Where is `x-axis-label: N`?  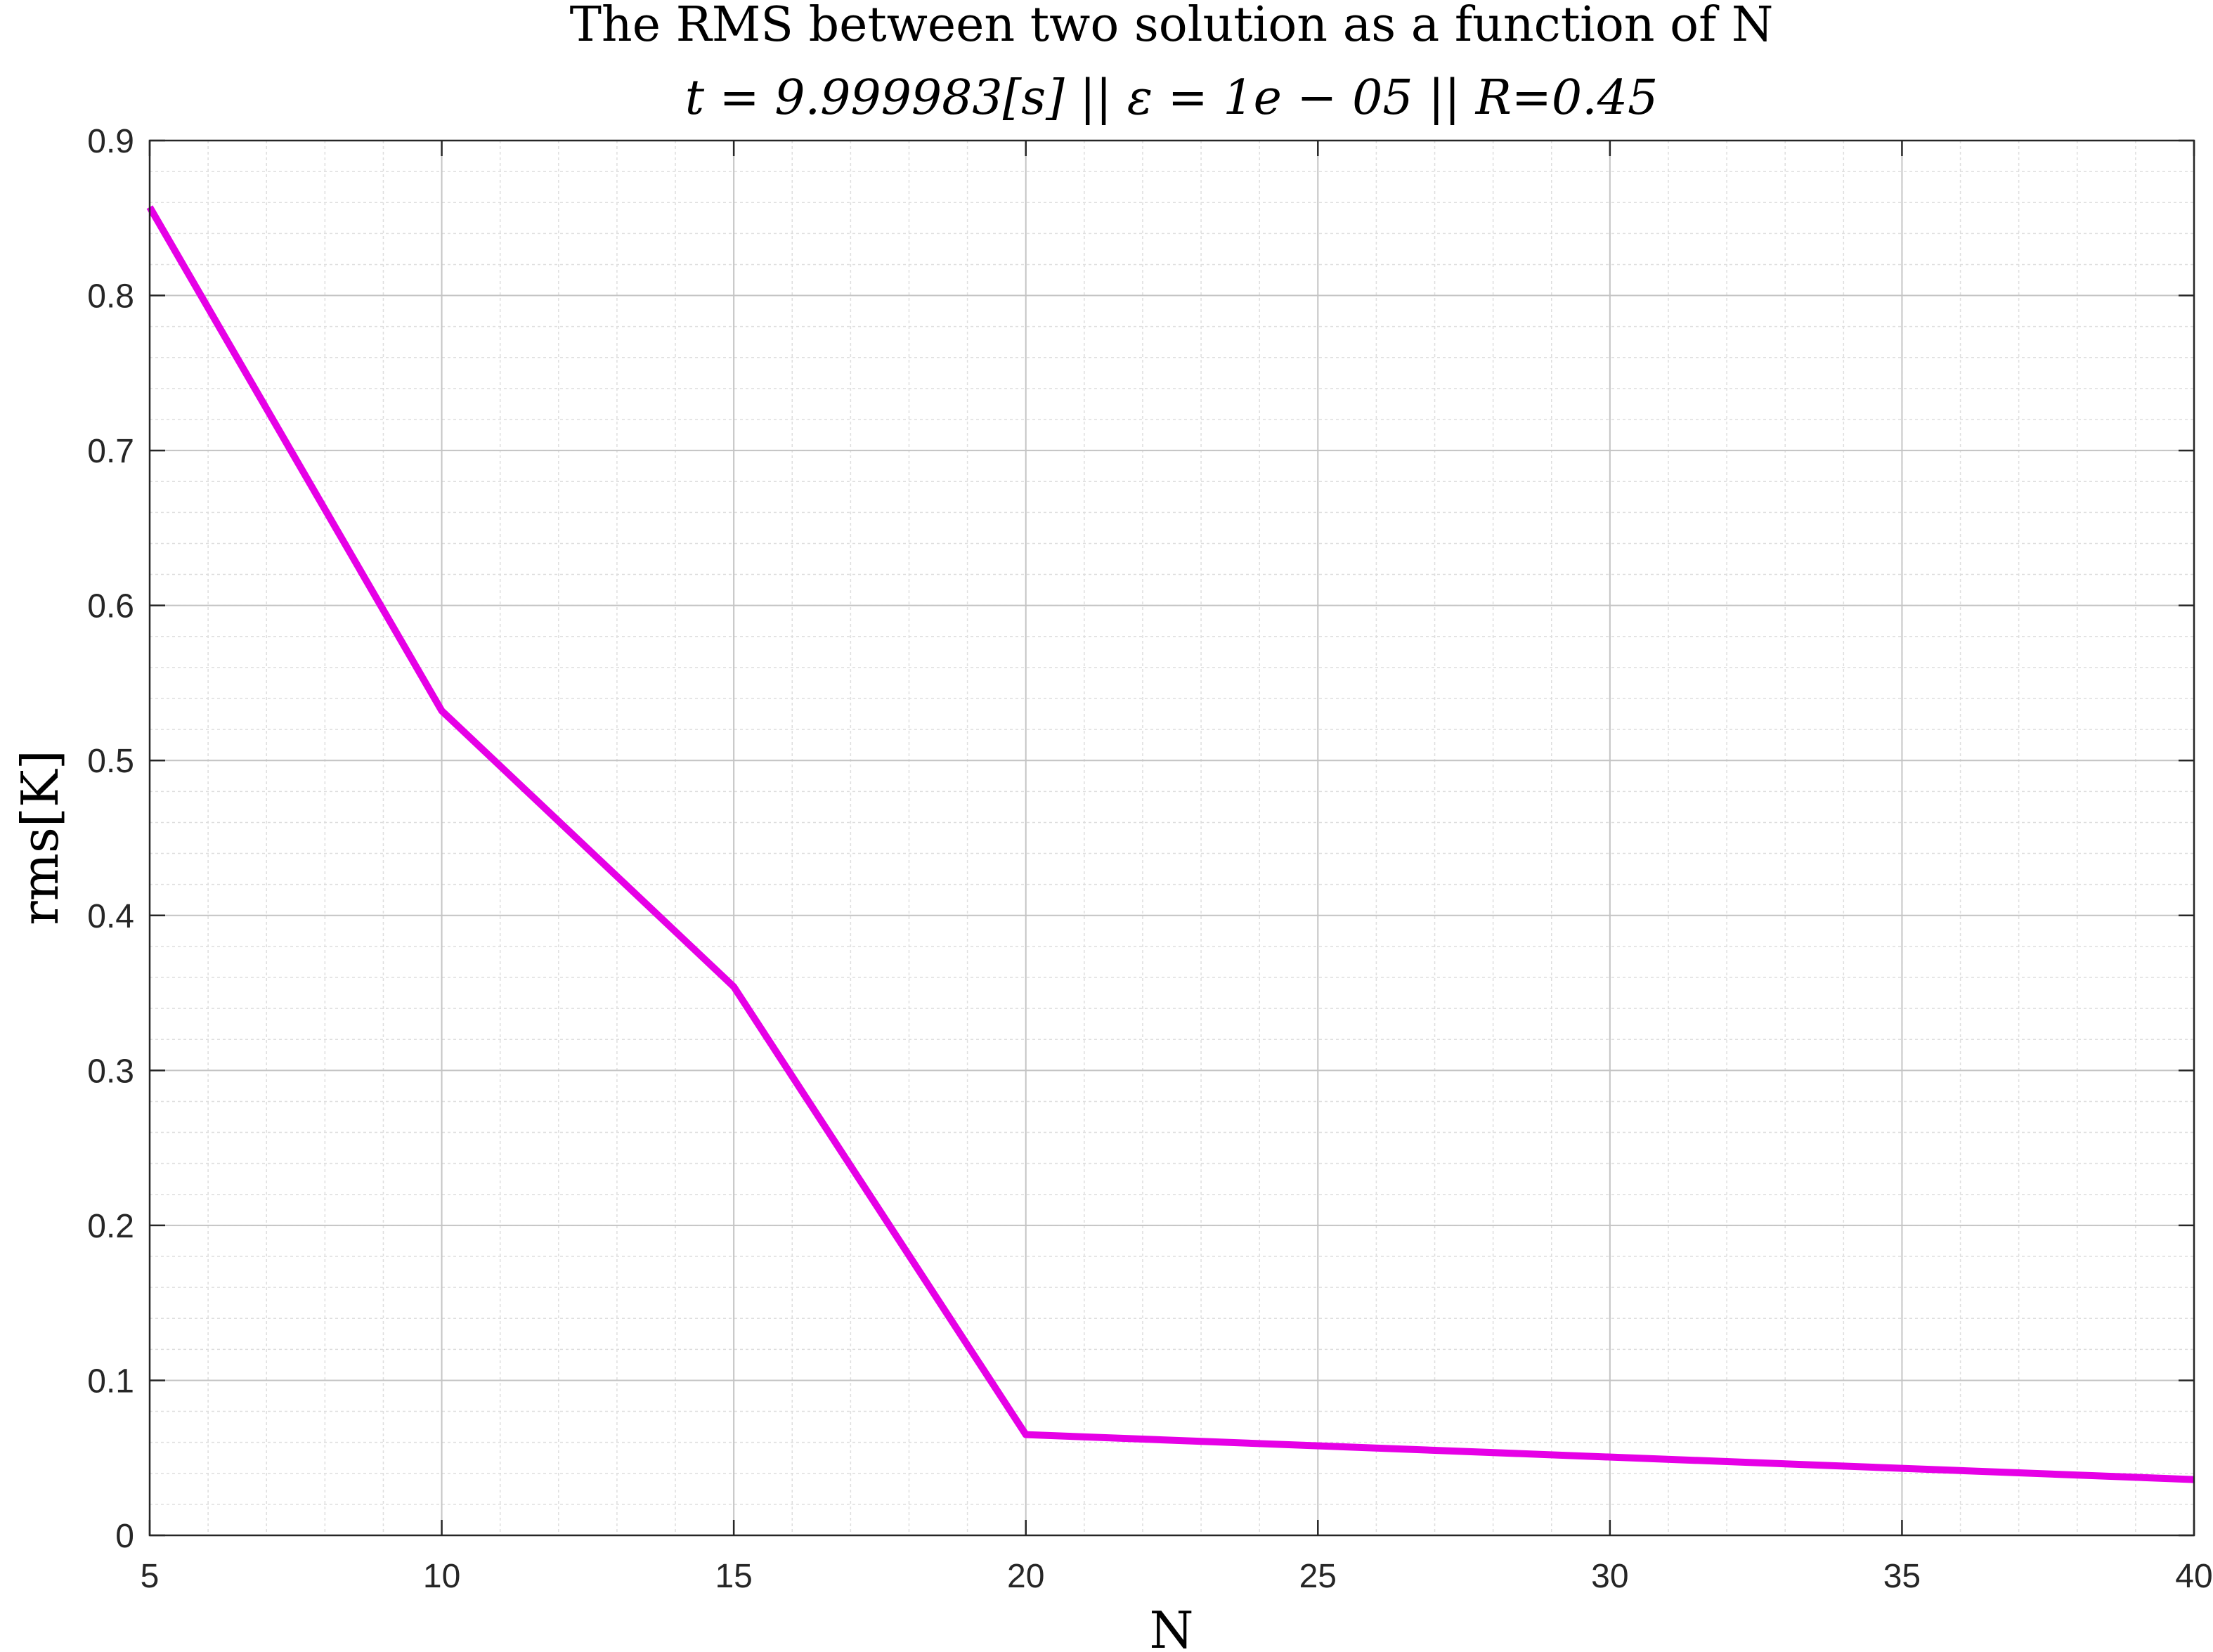
x-axis-label: N is located at coordinates (1172, 1626).